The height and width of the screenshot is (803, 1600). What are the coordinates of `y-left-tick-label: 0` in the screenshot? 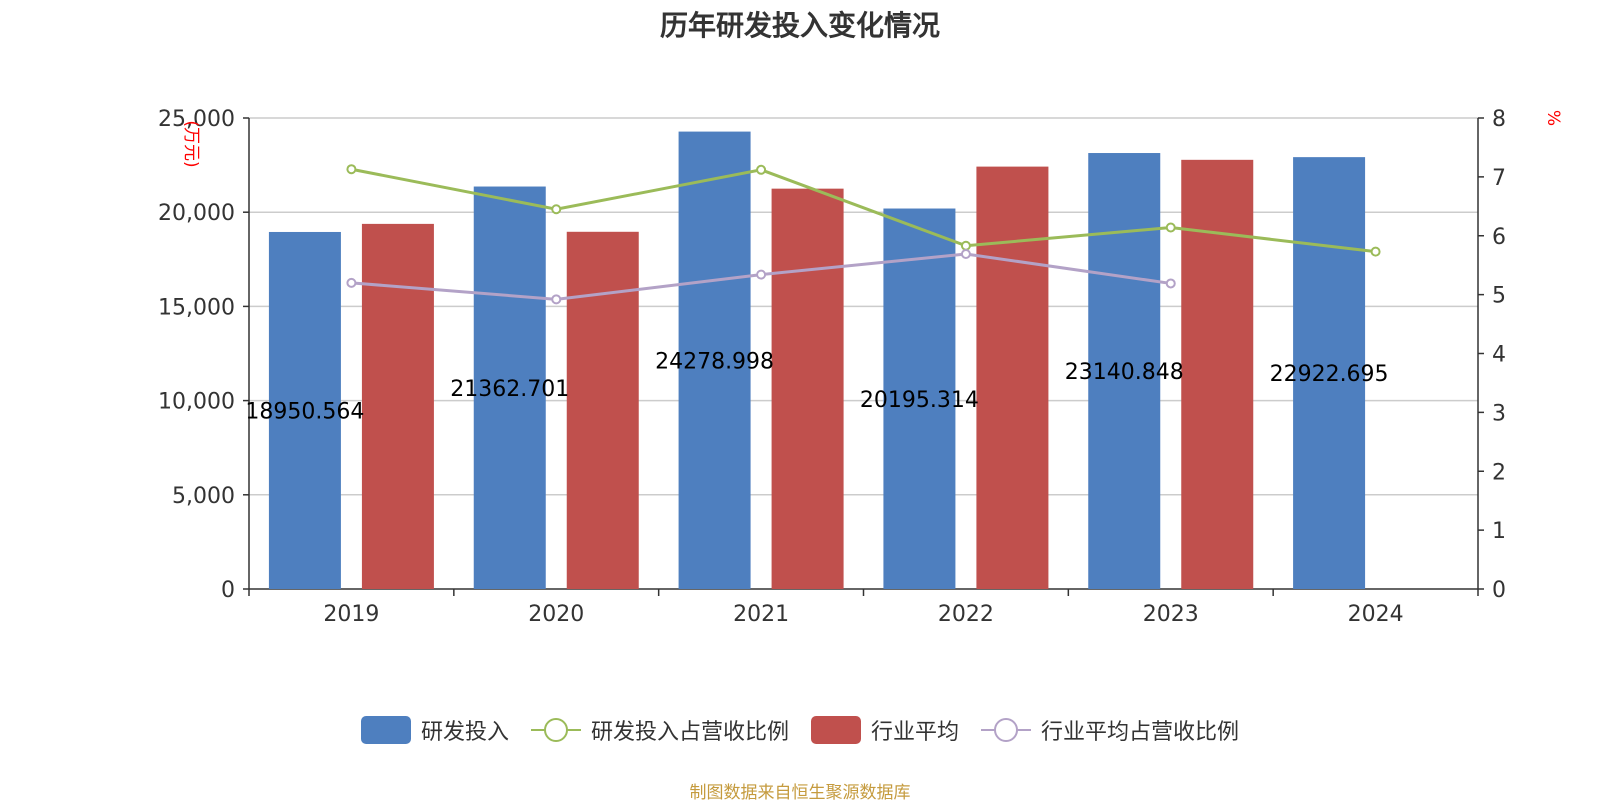 It's located at (228, 590).